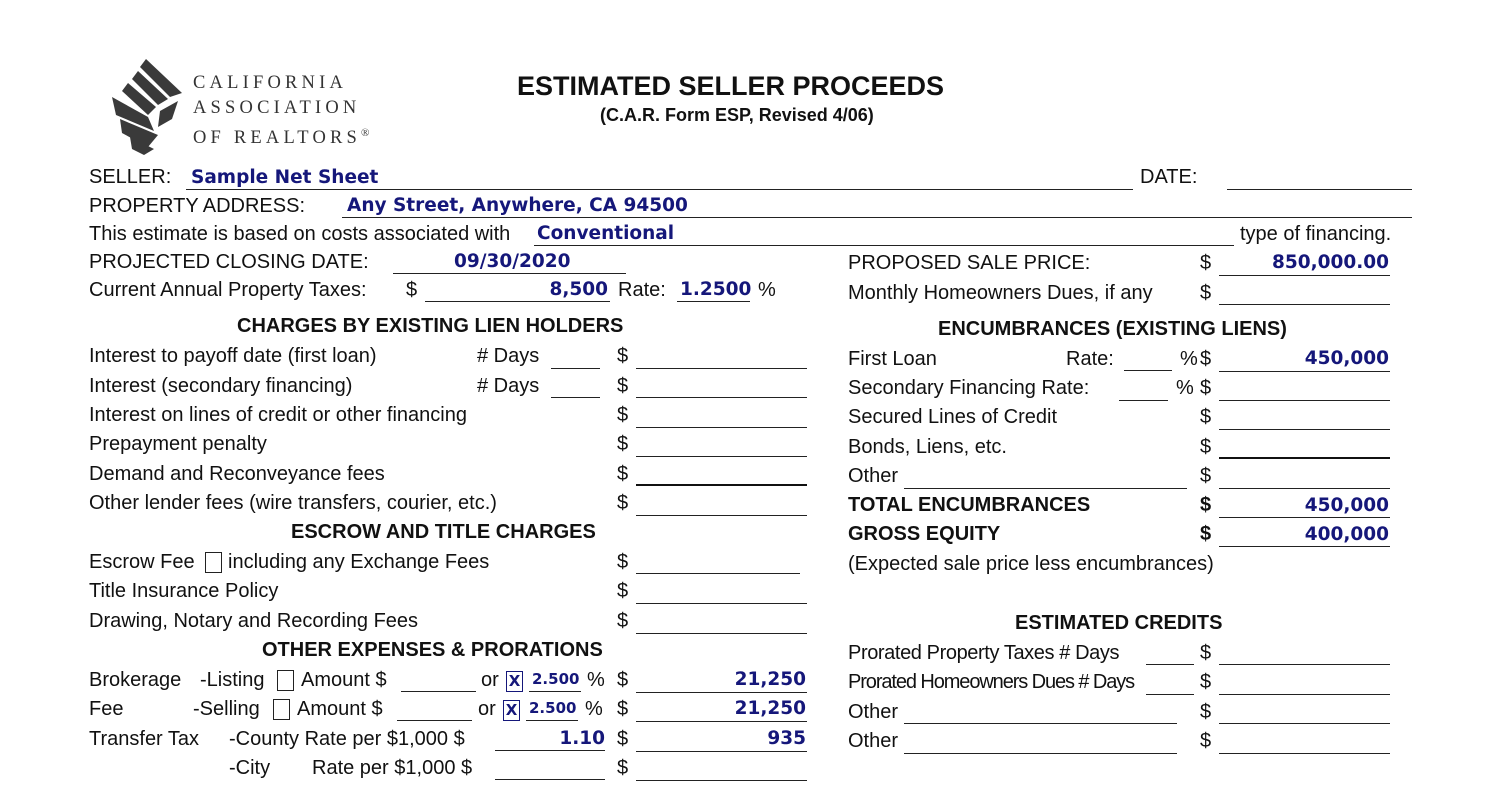 This screenshot has height=785, width=1500. I want to click on listing-percent-field: 2.500, so click(556, 679).